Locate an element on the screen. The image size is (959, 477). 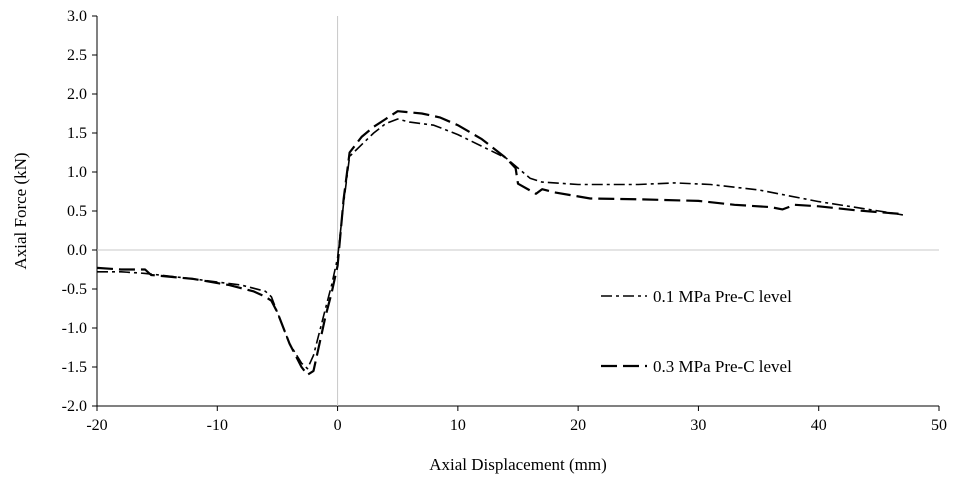
x-tick-label: -10 is located at coordinates (217, 425).